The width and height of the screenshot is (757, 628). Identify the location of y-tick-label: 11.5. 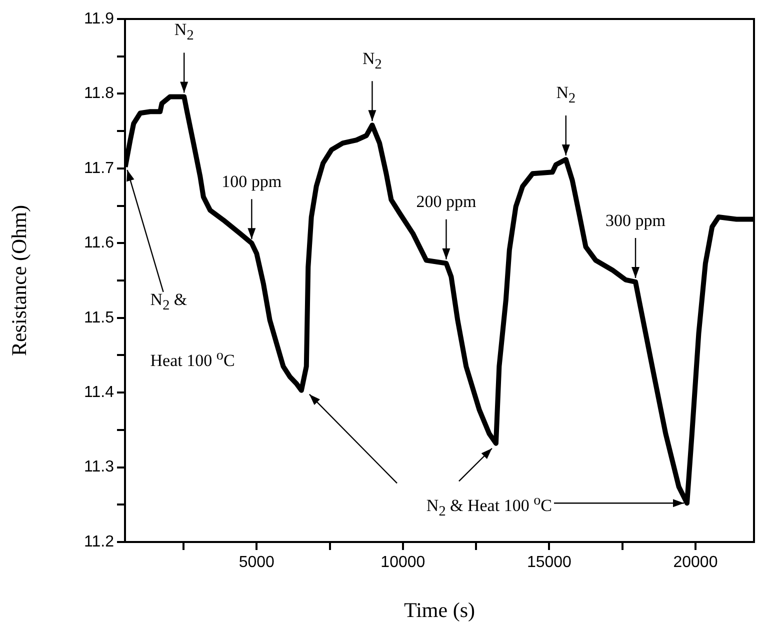
(99, 317).